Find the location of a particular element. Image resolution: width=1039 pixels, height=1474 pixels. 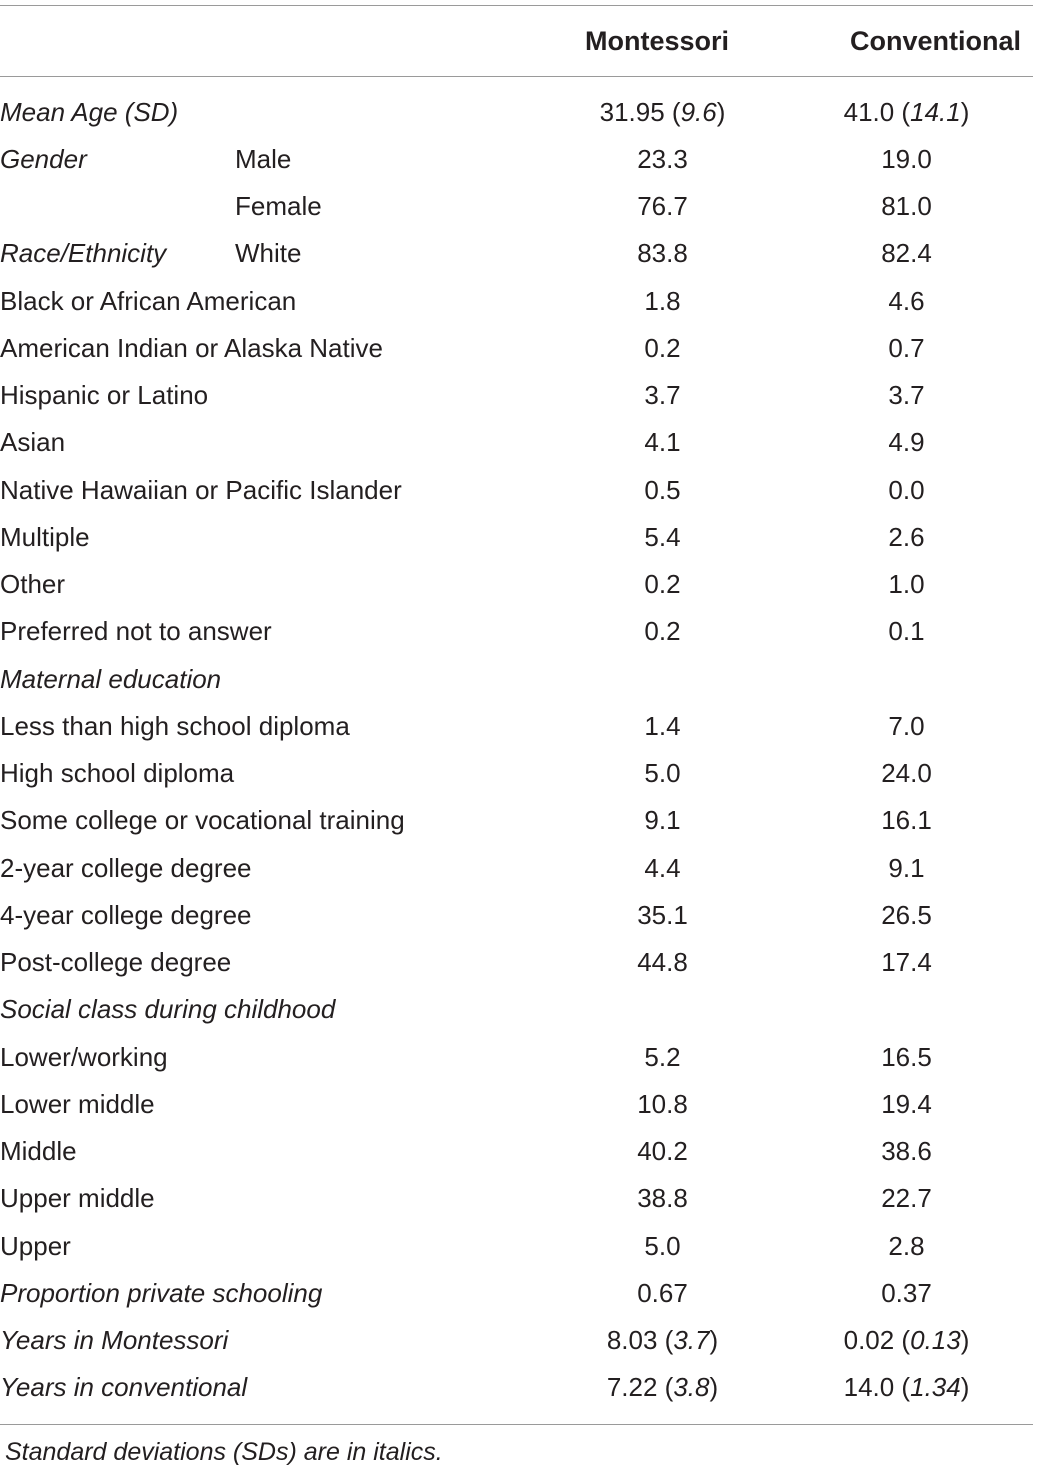

conventional-cell: 38.6 is located at coordinates (906, 1151).